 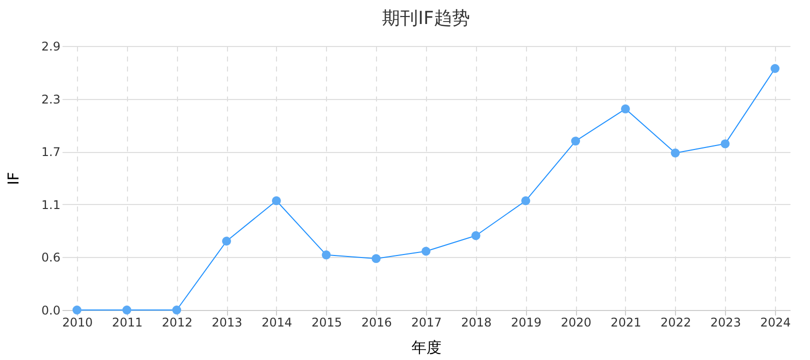 I want to click on y-tick-label: 2.9, so click(x=50, y=47).